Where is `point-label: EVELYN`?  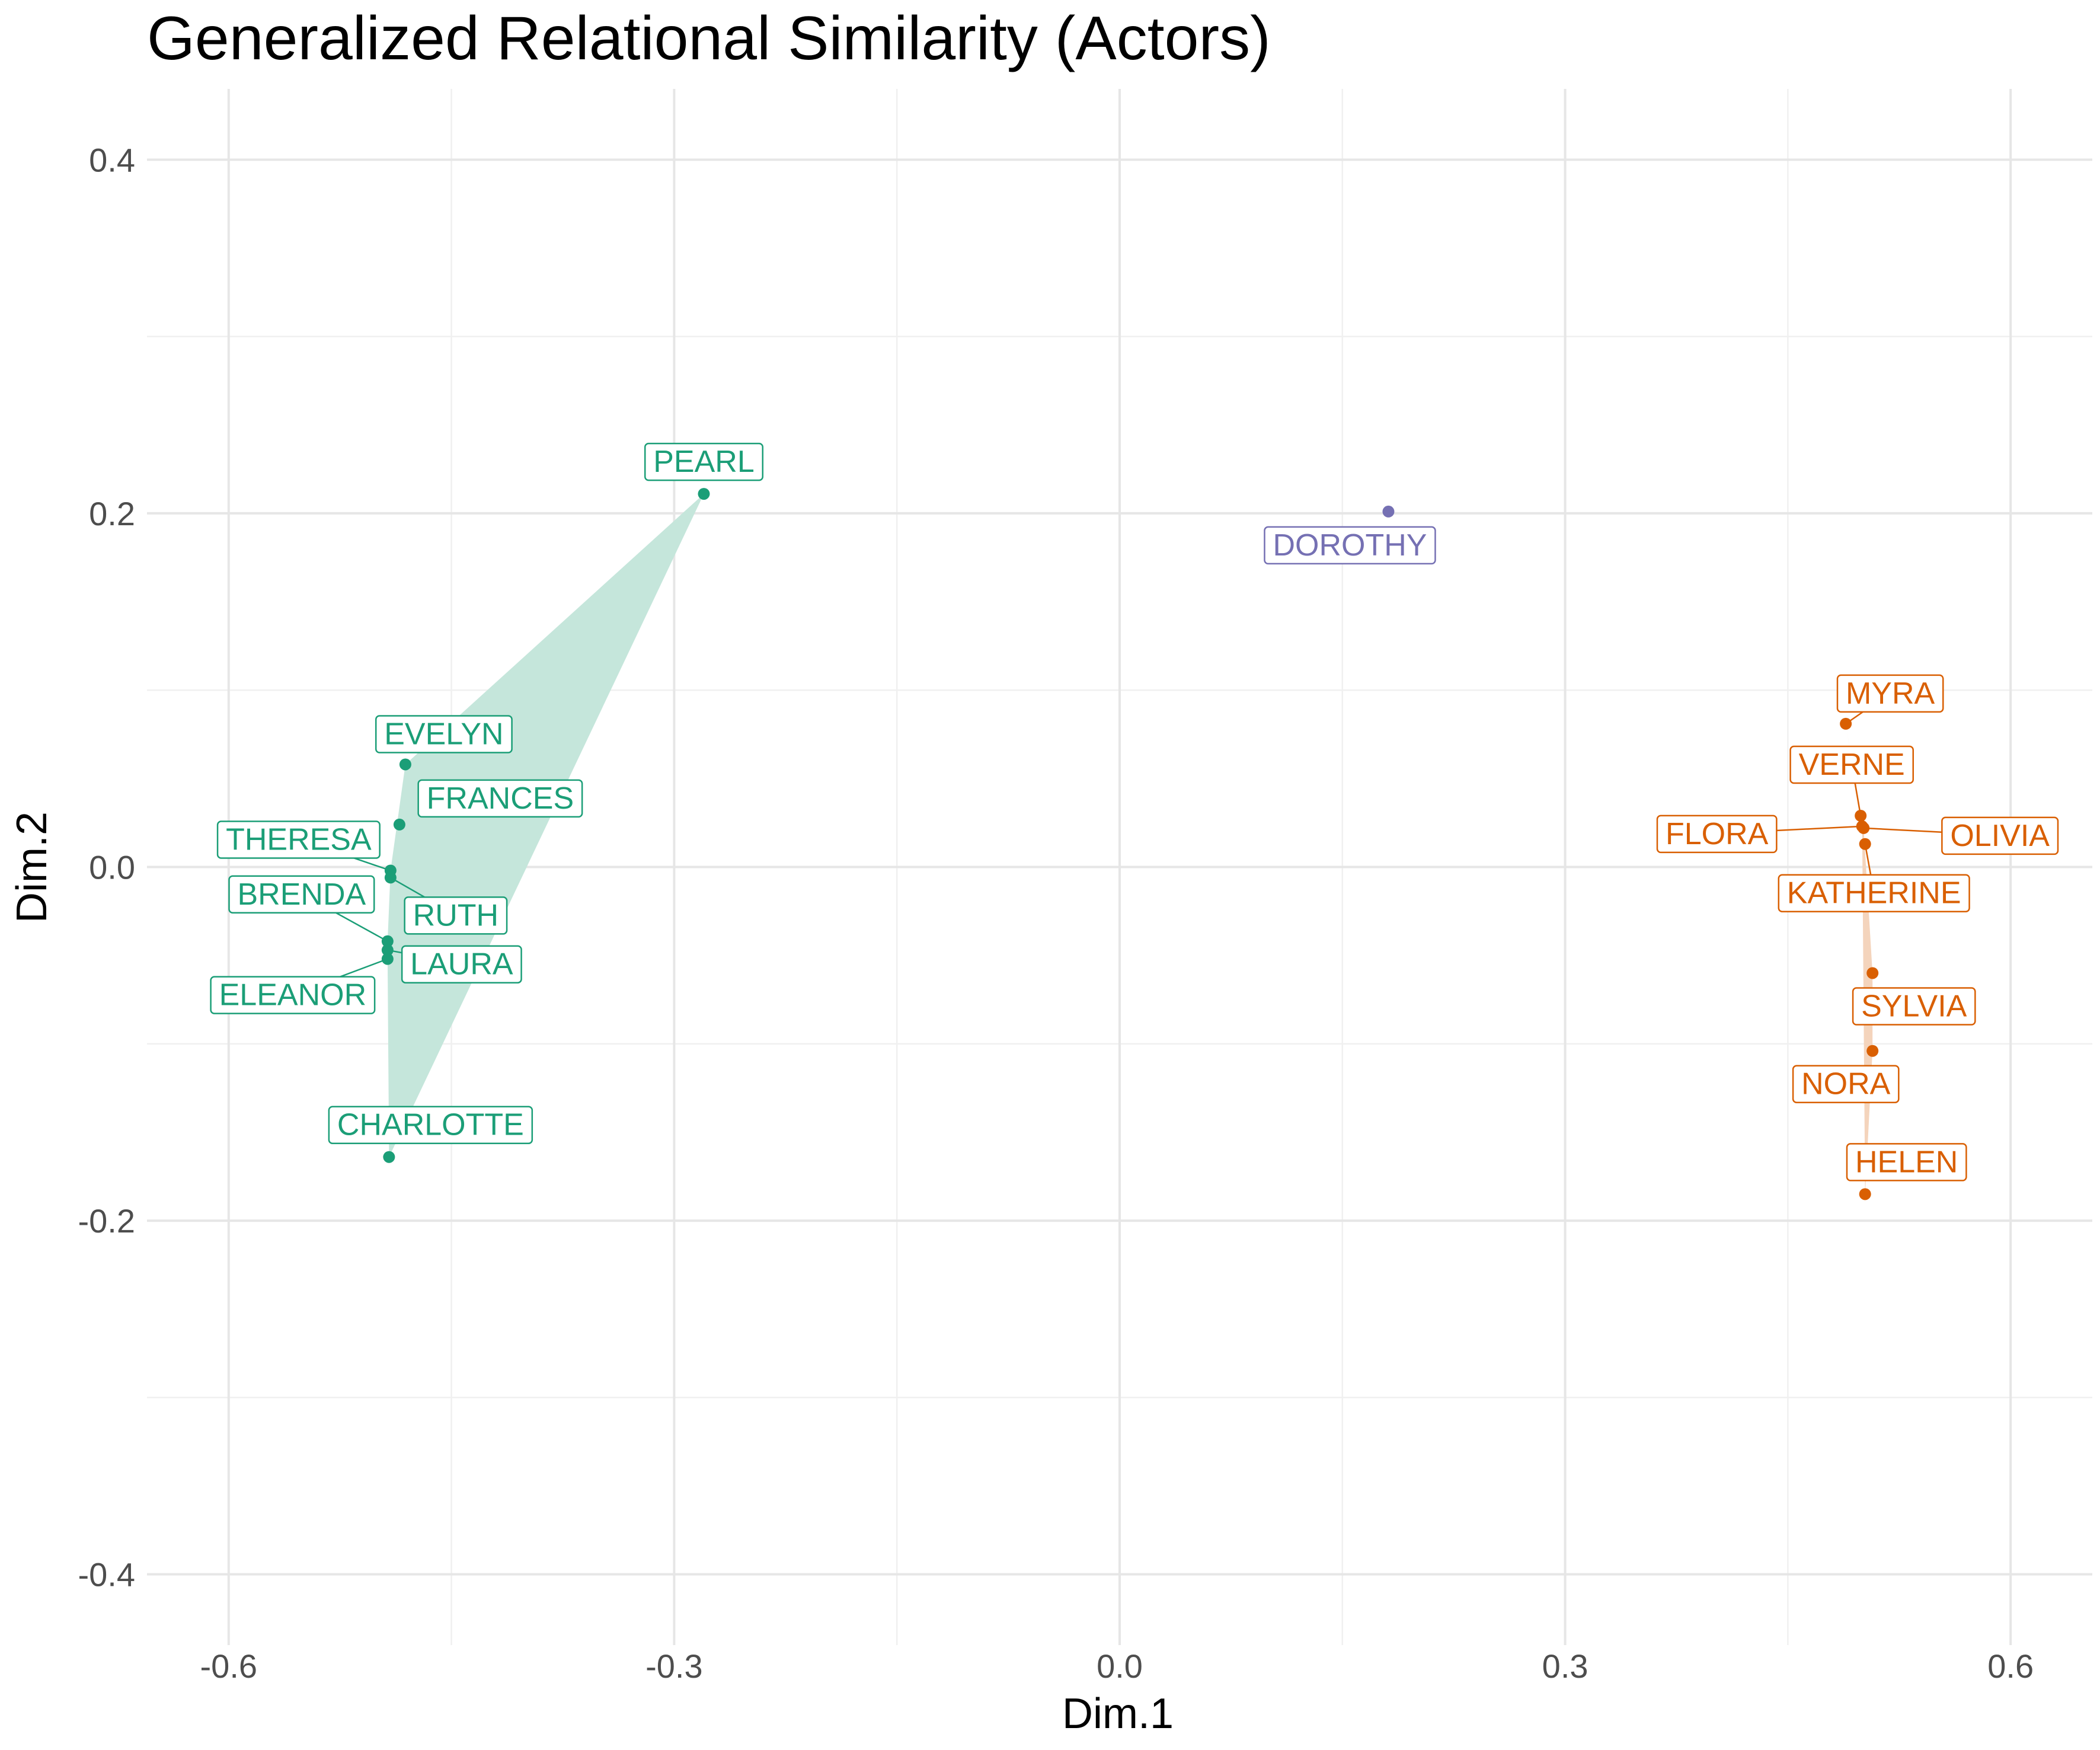
point-label: EVELYN is located at coordinates (444, 734).